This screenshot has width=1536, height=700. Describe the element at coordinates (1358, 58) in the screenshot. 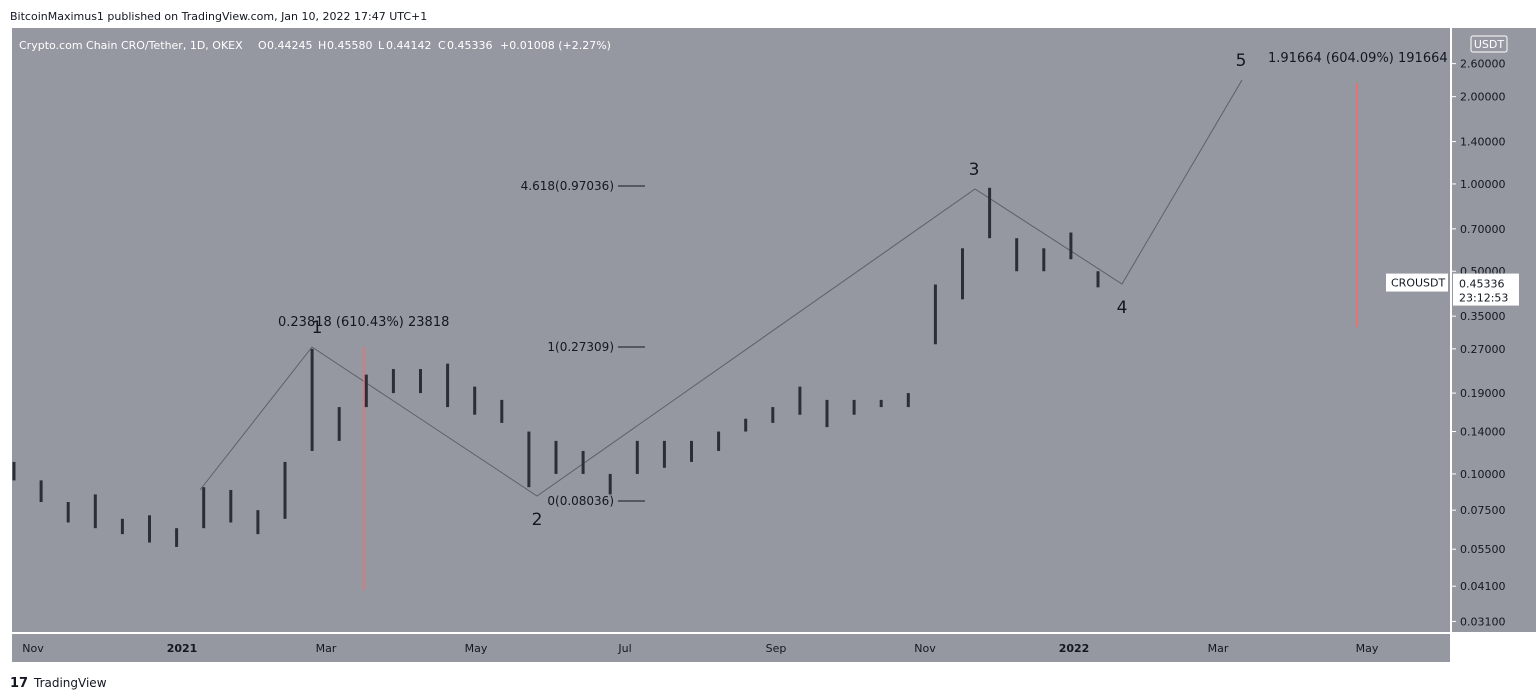

I see `target-label: 1.91664 (604.09%) 191664` at that location.